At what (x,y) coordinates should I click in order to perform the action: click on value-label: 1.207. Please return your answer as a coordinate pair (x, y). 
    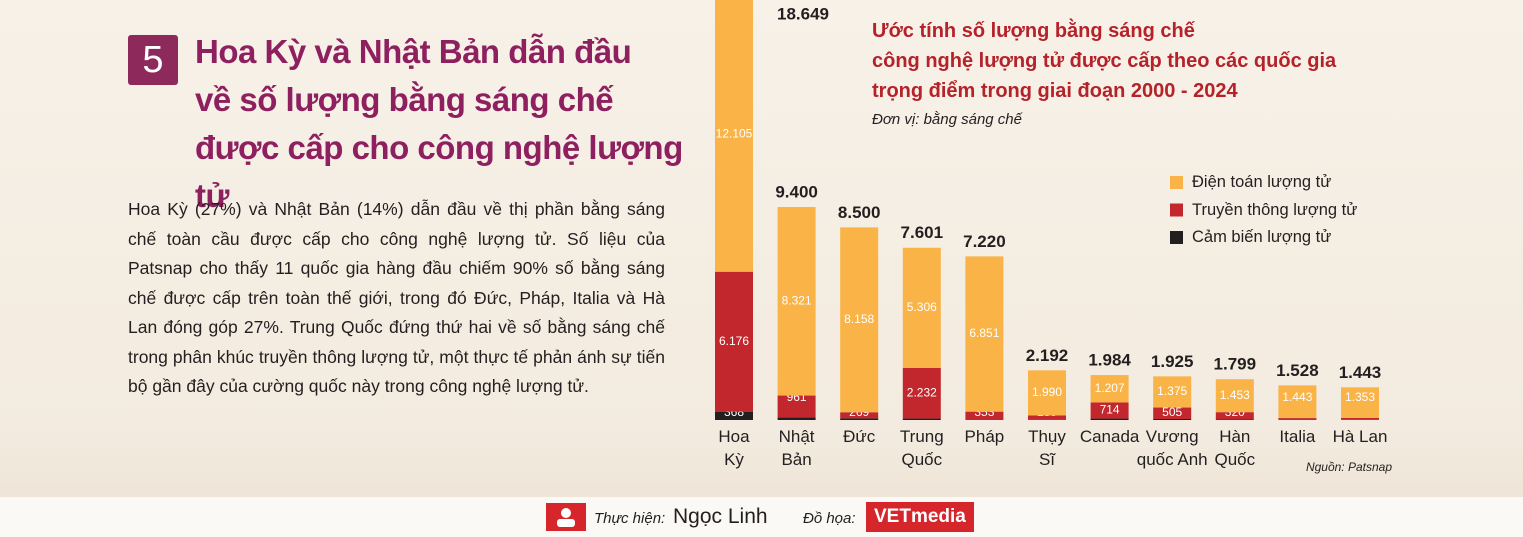
    Looking at the image, I should click on (1110, 388).